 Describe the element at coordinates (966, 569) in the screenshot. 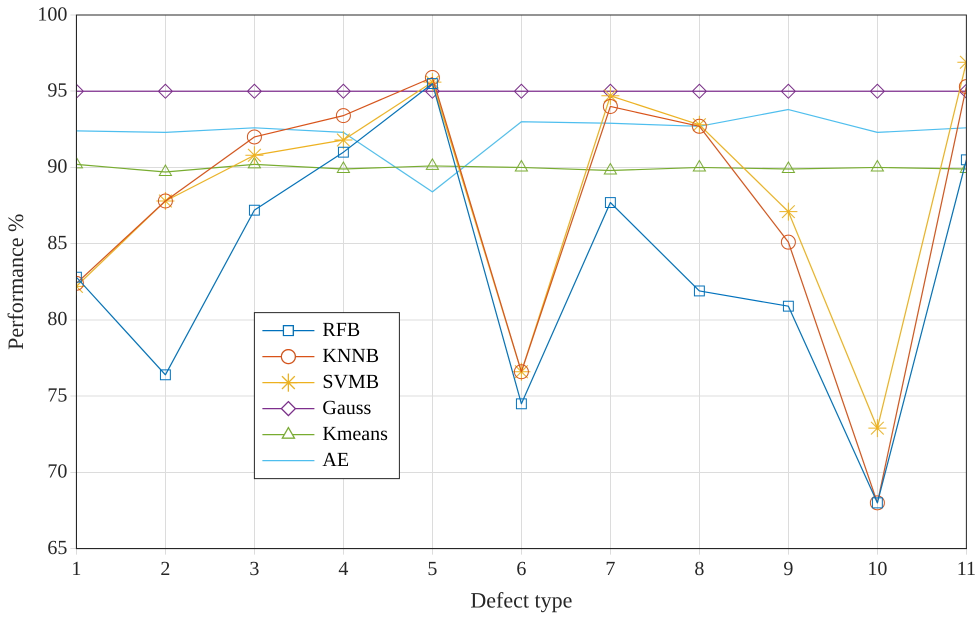

I see `x-tick-label: 11` at that location.